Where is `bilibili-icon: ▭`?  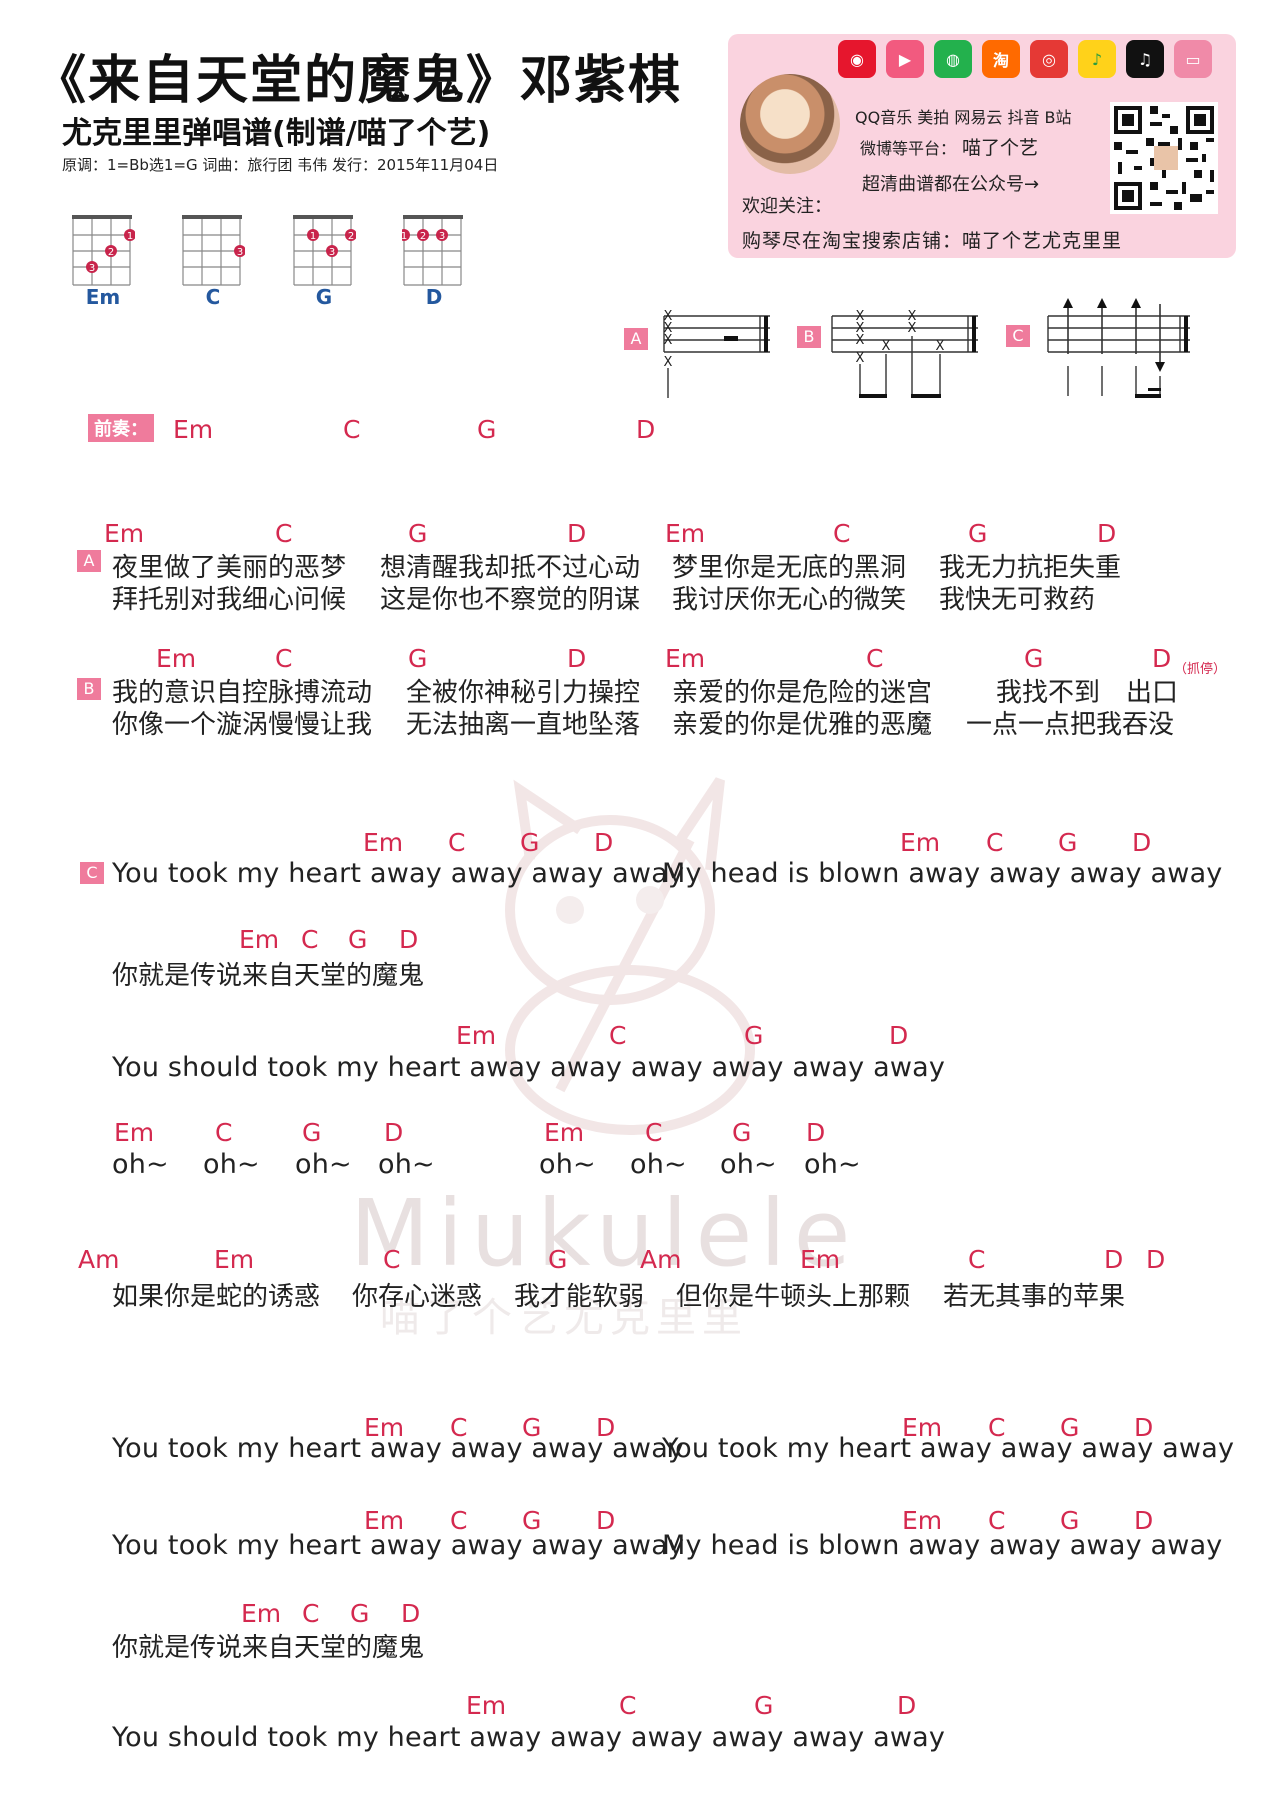
bilibili-icon: ▭ is located at coordinates (1193, 59).